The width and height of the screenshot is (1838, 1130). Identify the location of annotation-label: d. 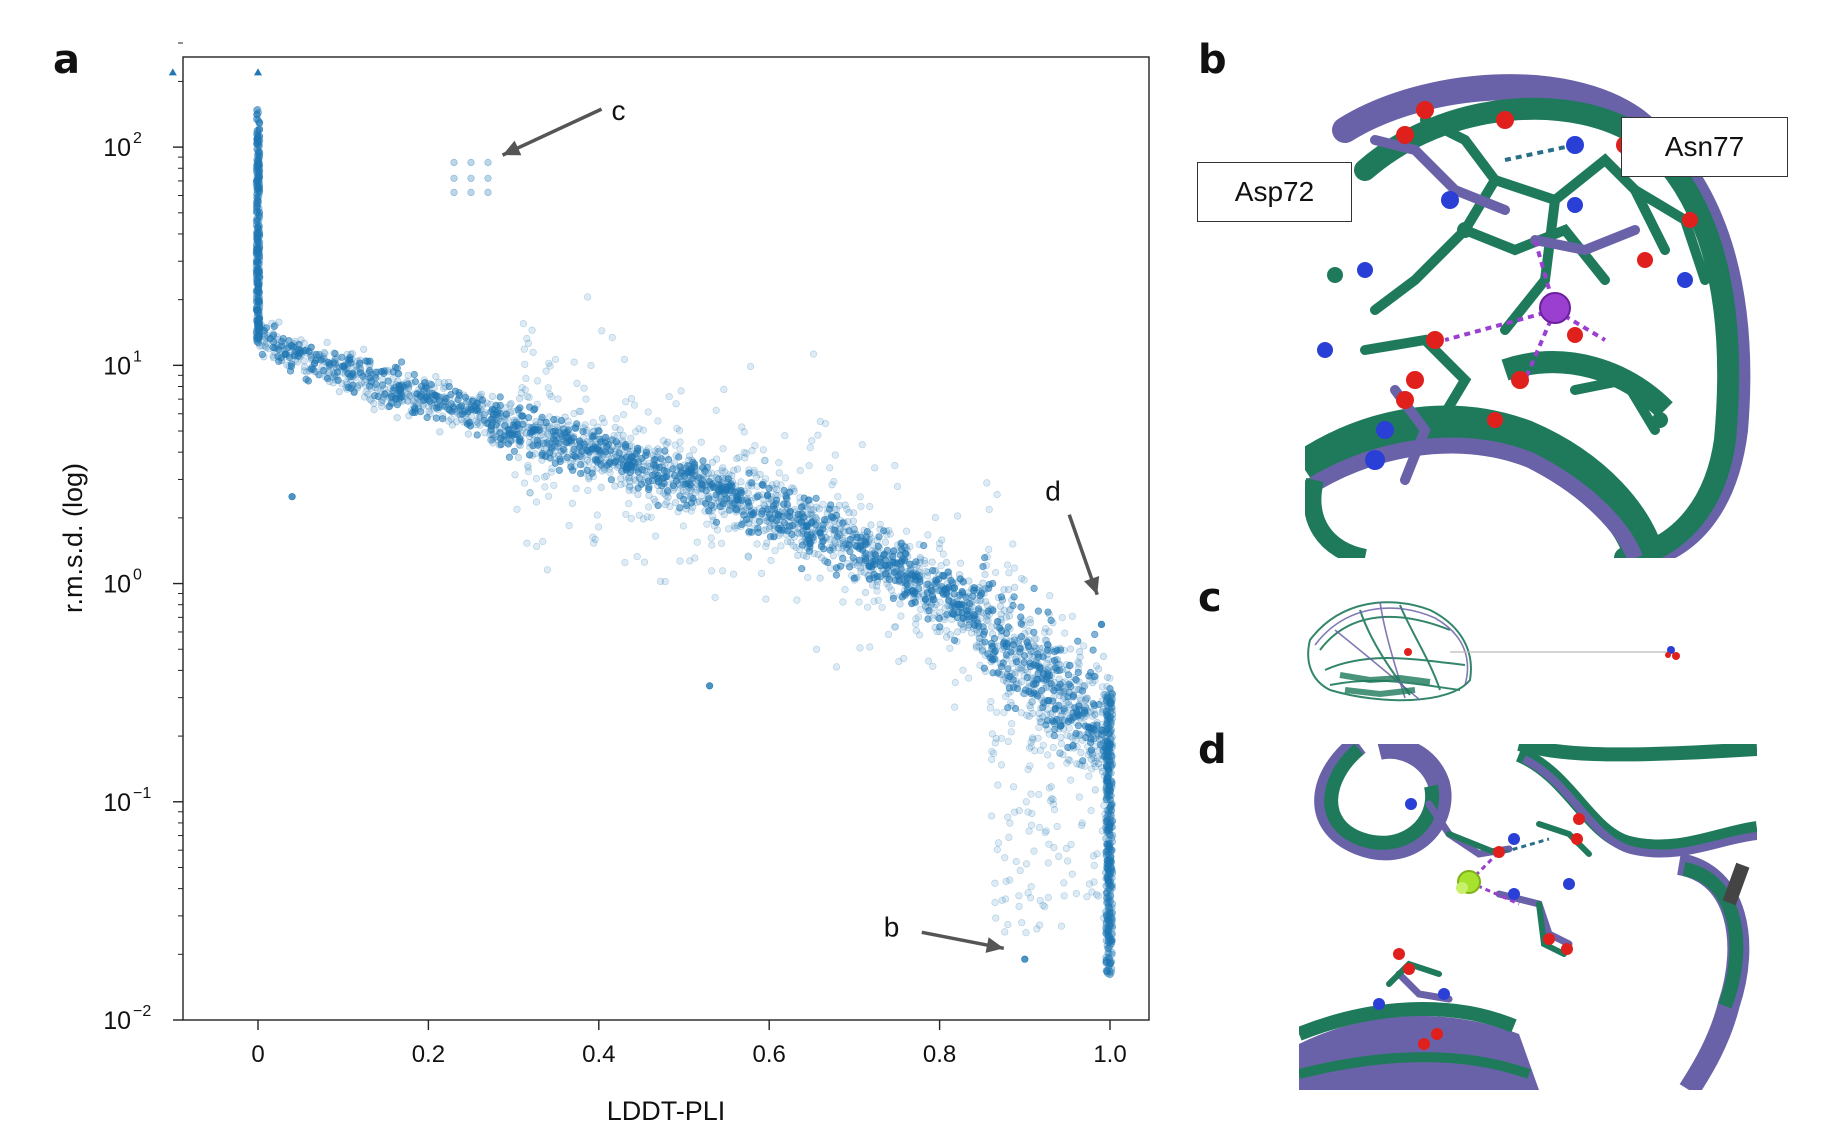
(1053, 491).